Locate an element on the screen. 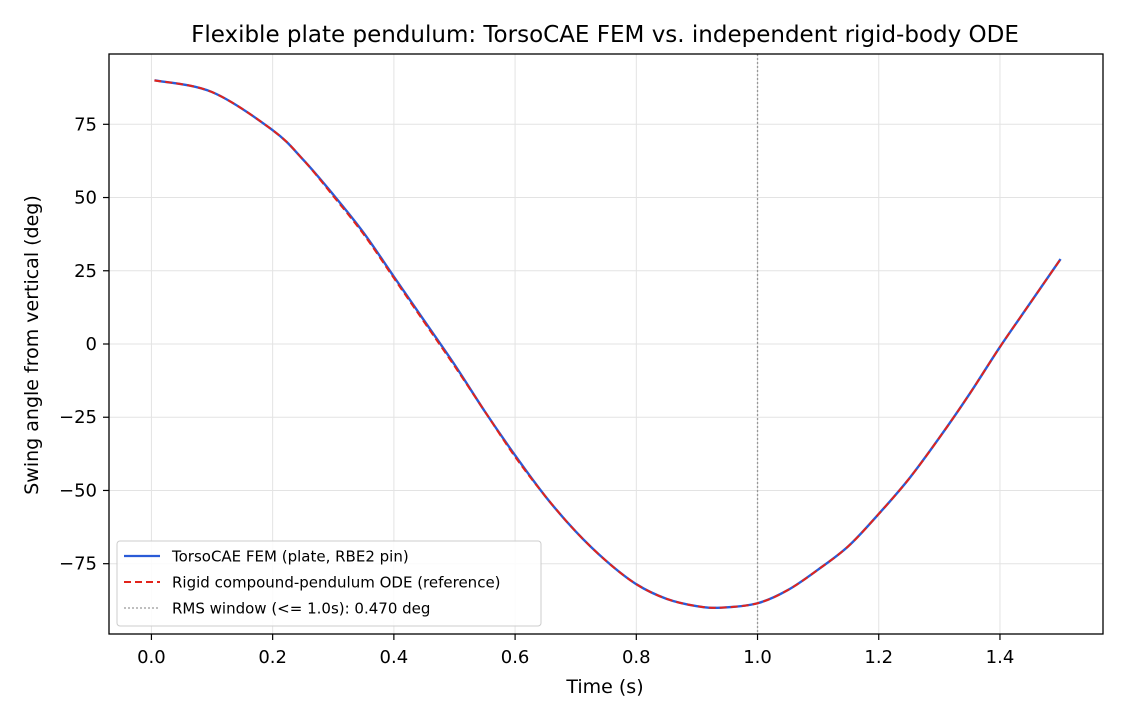 The image size is (1125, 720). legend-label-fem: TorsoCAE FEM (plate, RBE2 pin) is located at coordinates (290, 557).